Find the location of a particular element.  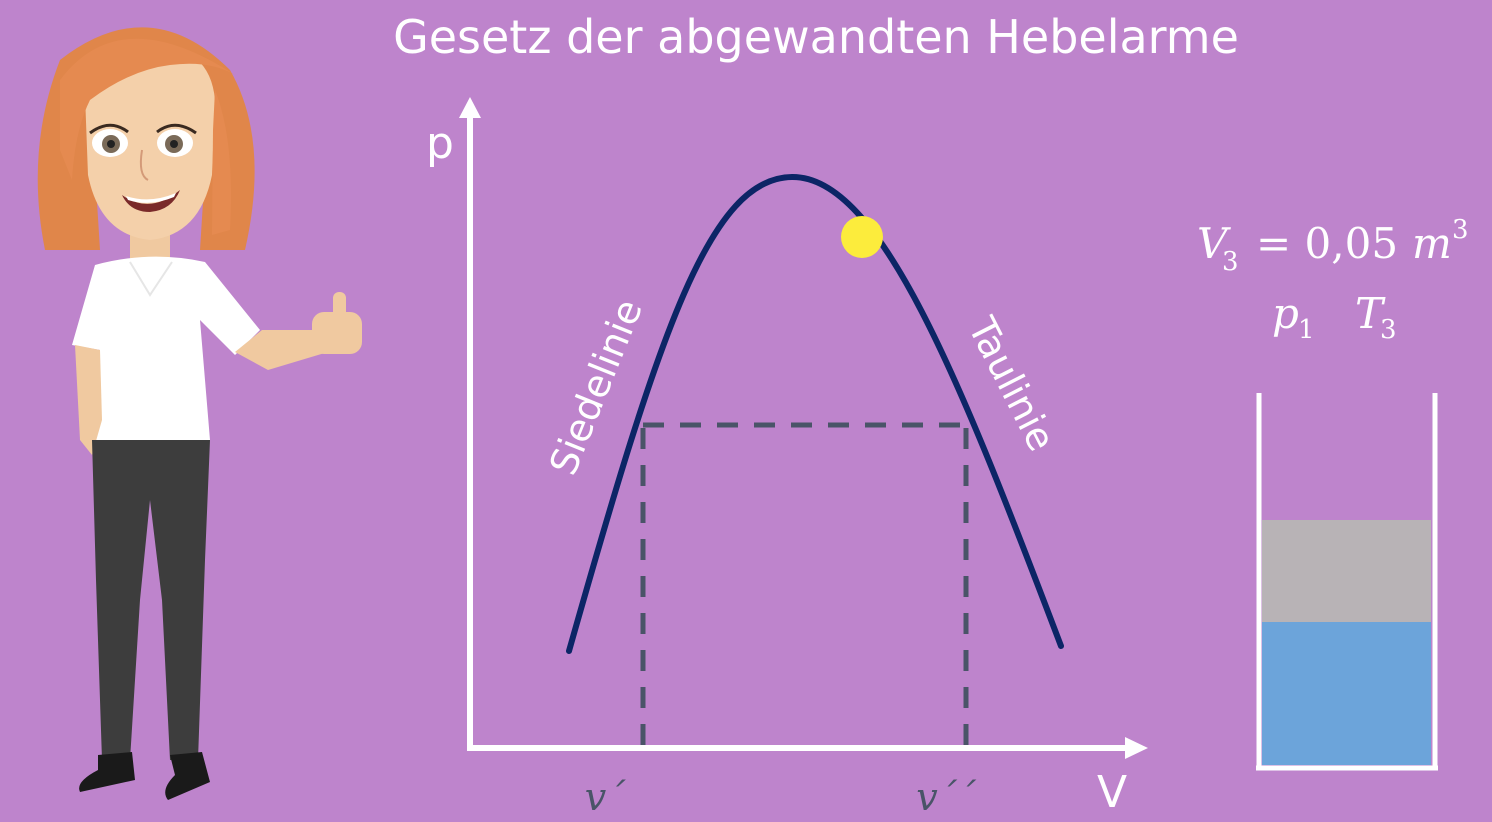

temperature-subscript: 3 is located at coordinates (1388, 330).